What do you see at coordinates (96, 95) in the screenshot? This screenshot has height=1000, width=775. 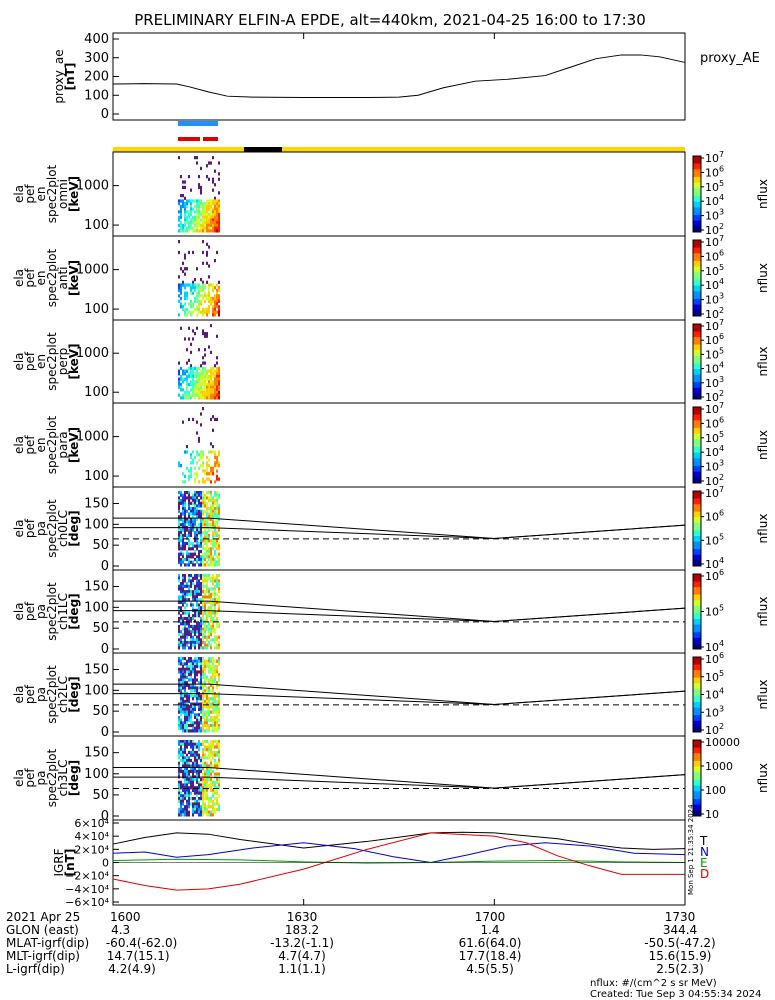 I see `proxy-ae-ytick-label: 100` at bounding box center [96, 95].